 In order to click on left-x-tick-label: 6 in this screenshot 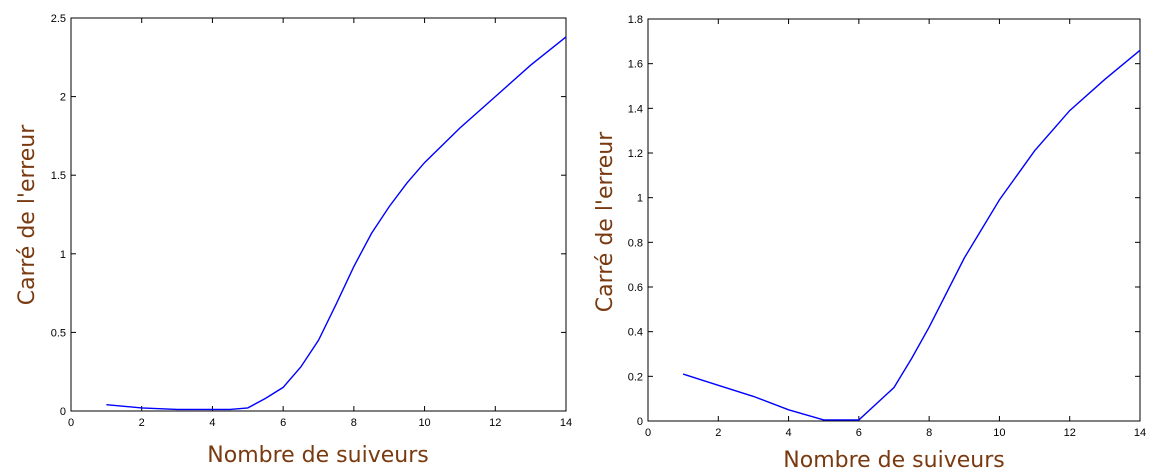, I will do `click(283, 423)`.